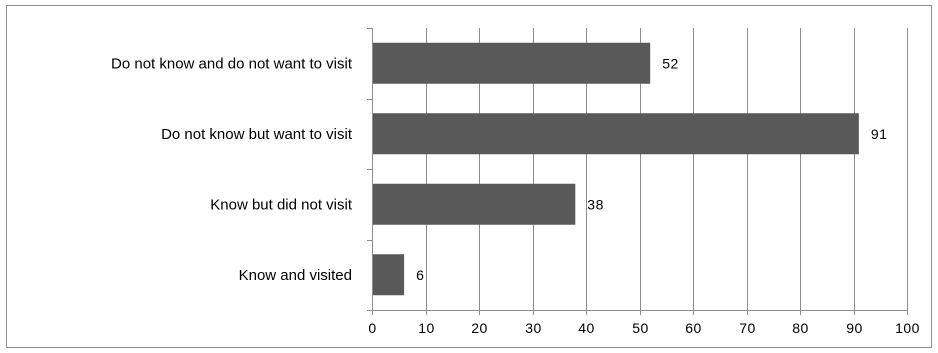  Describe the element at coordinates (426, 328) in the screenshot. I see `x-tick-label-10: 10` at that location.